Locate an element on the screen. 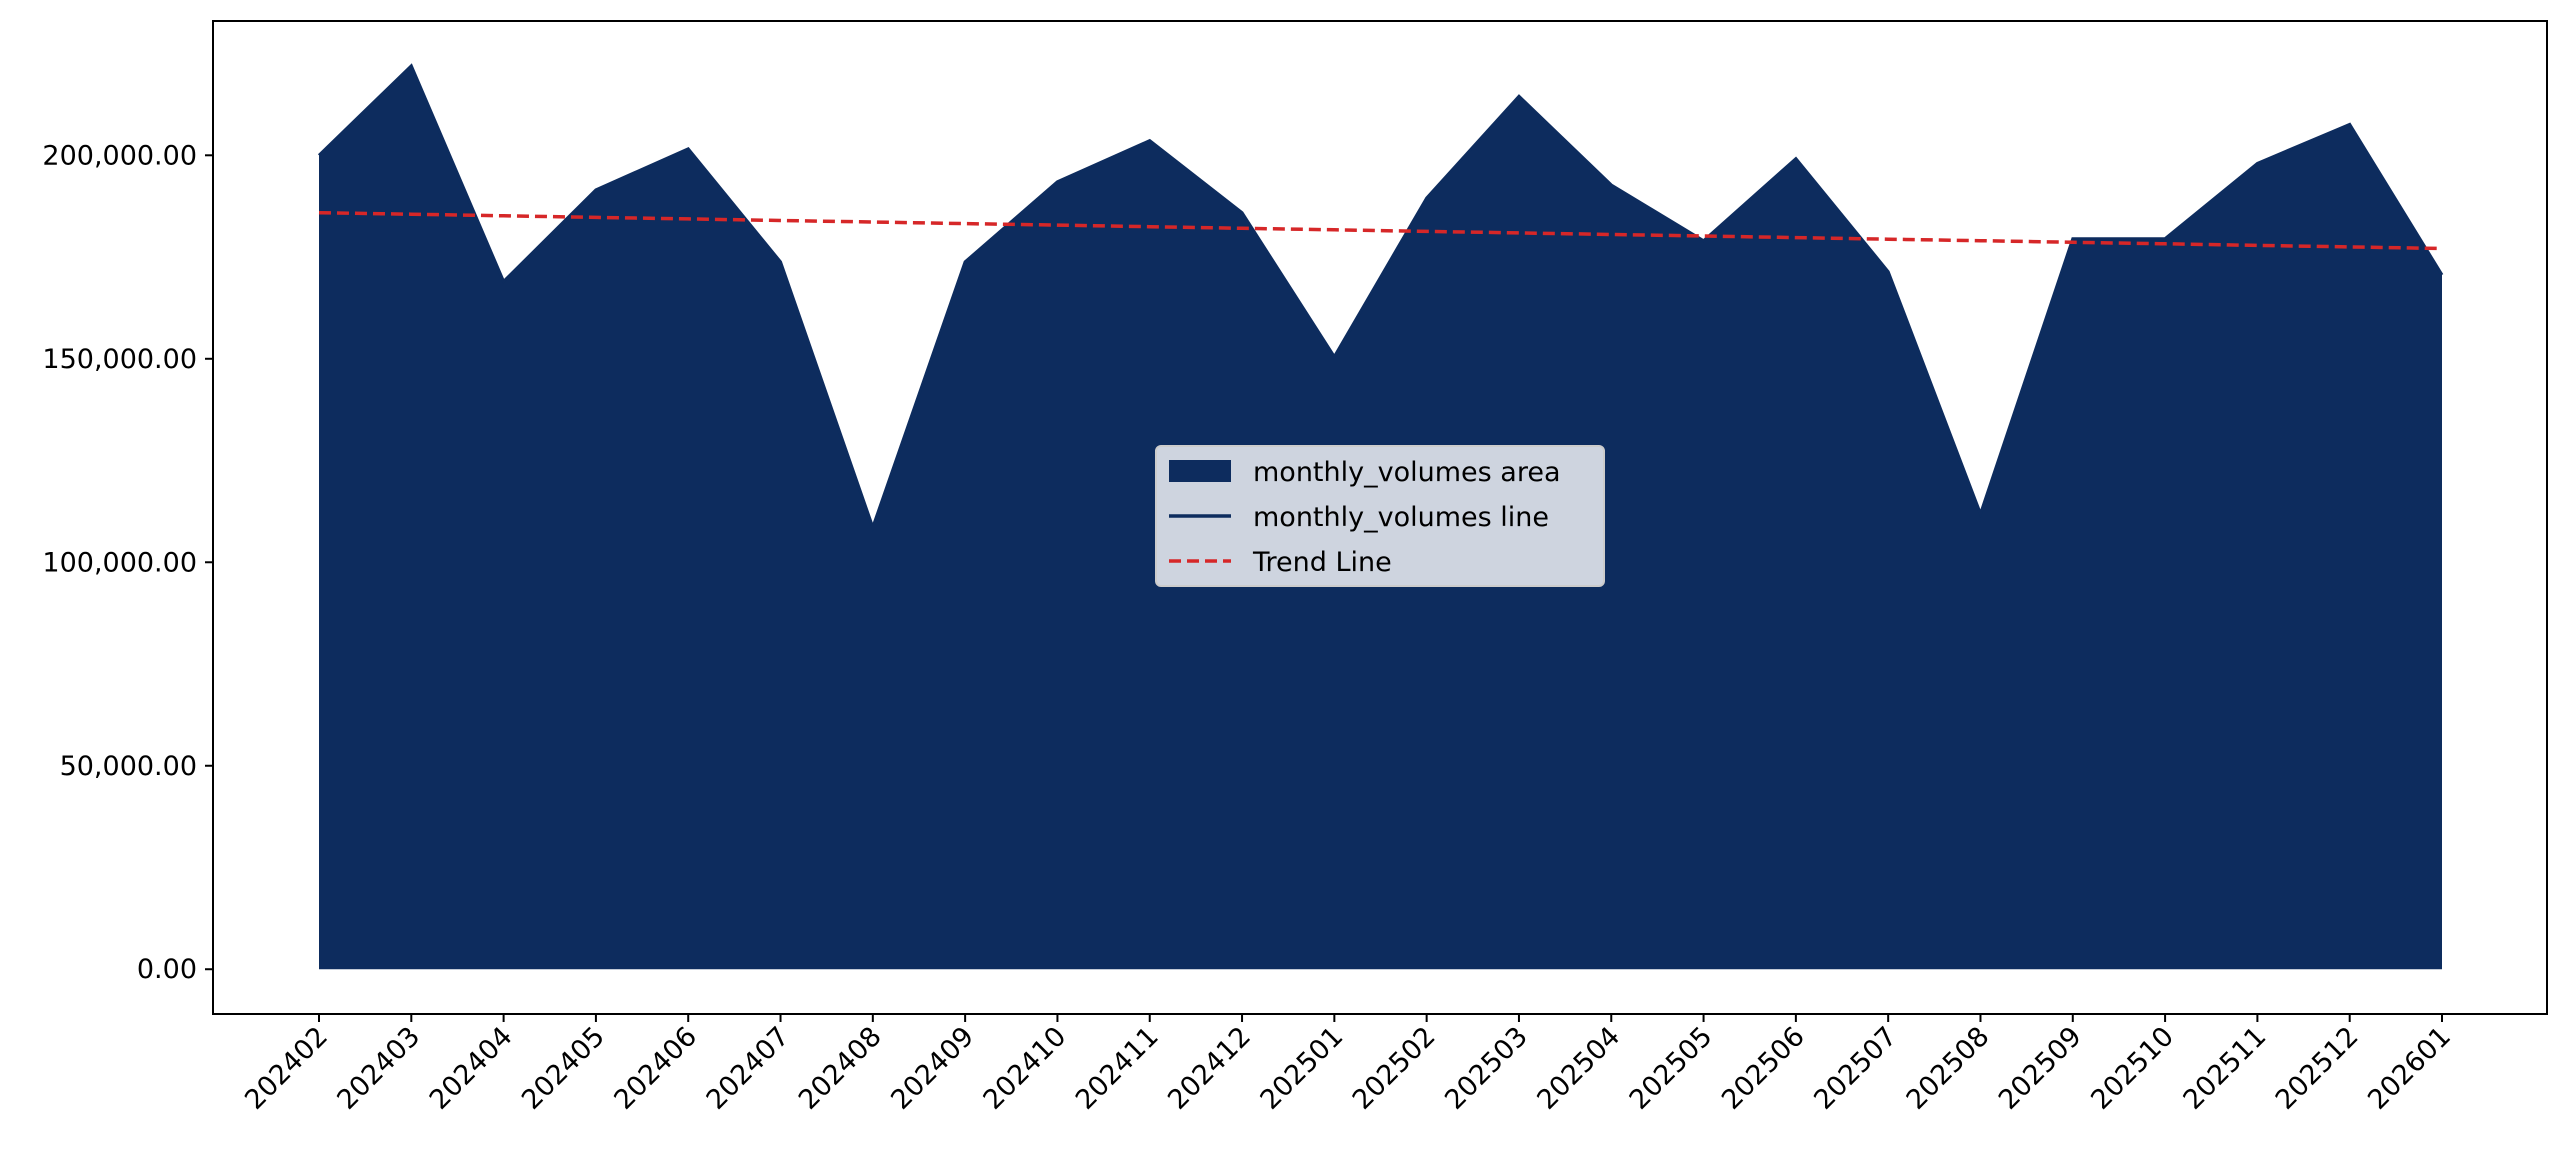 The width and height of the screenshot is (2568, 1158). y-tick-label: 100,000.00 is located at coordinates (119, 562).